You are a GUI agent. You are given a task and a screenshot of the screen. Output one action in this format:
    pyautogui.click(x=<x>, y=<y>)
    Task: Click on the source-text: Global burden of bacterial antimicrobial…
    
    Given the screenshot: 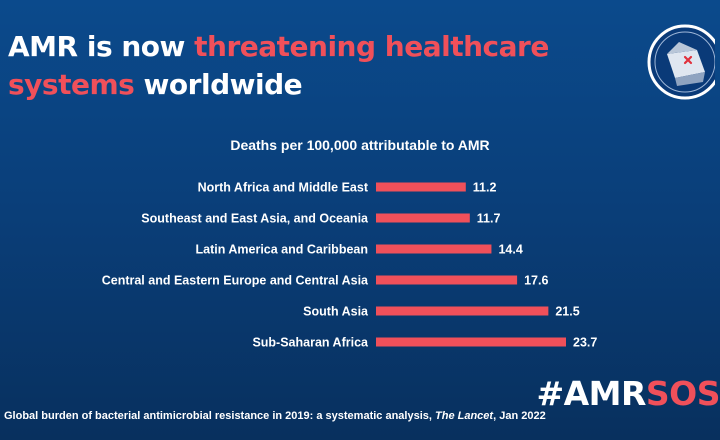 What is the action you would take?
    pyautogui.click(x=220, y=416)
    